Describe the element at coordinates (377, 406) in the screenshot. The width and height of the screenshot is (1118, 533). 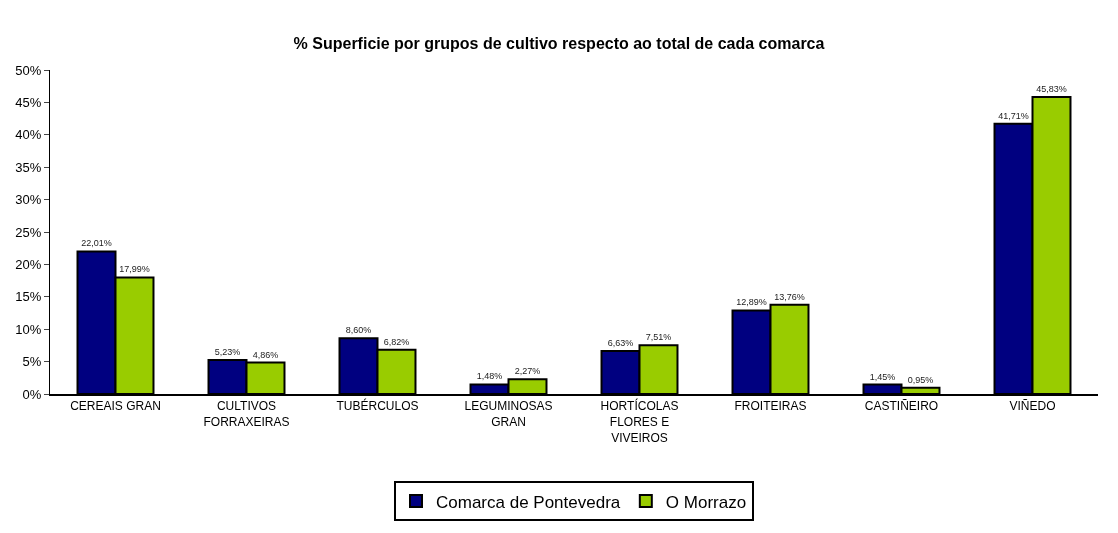
I see `x-tick-label: TUBÉRCULOS` at that location.